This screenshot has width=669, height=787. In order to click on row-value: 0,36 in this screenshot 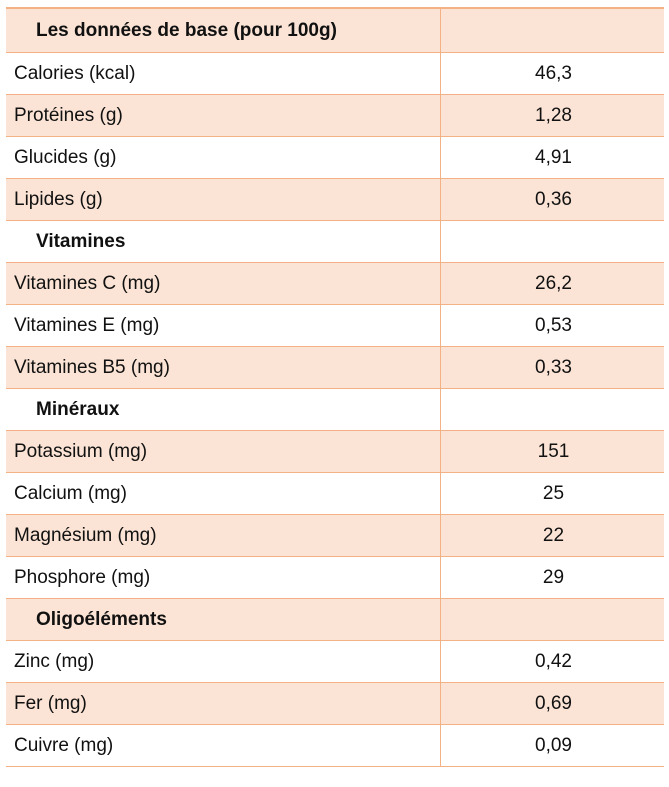, I will do `click(553, 199)`.